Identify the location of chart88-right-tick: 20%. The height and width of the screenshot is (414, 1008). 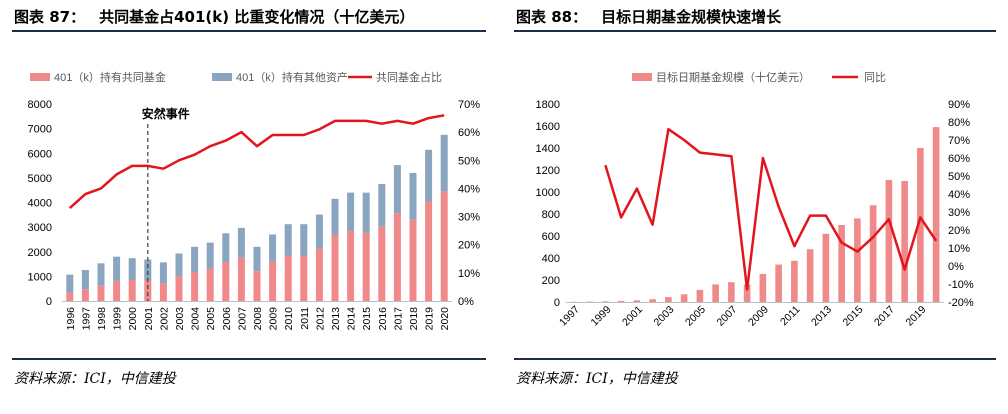
(959, 231).